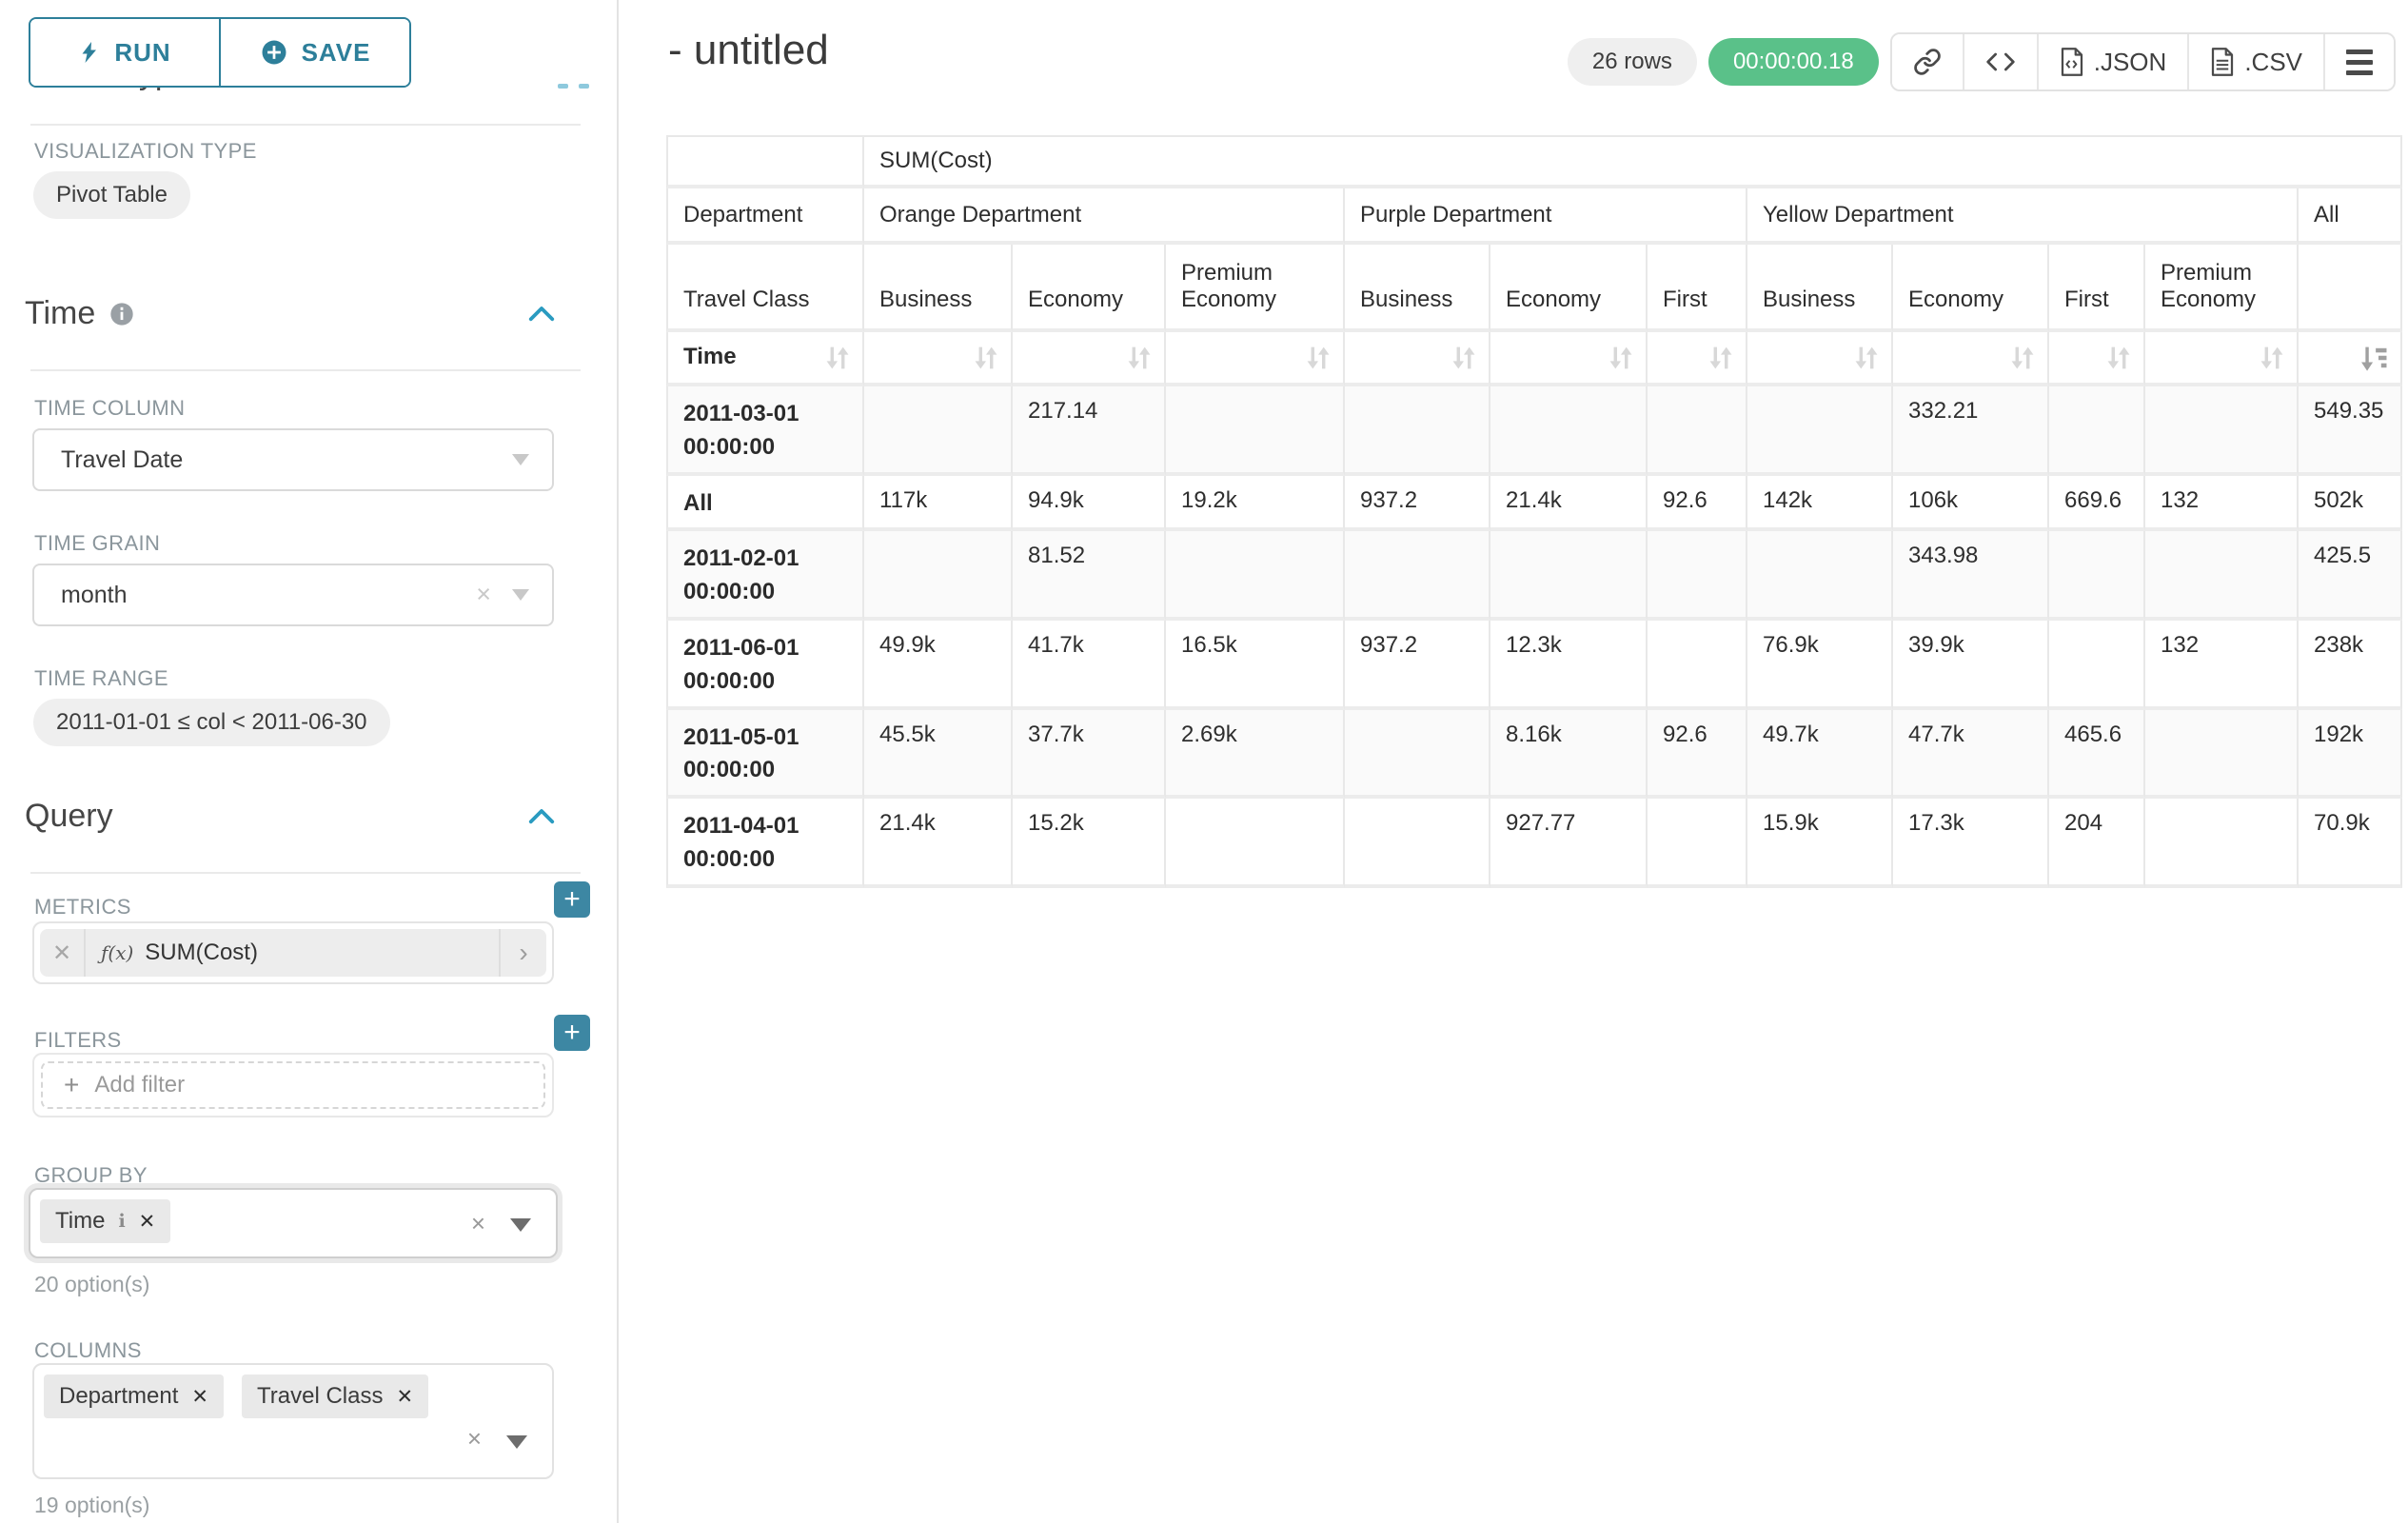 The width and height of the screenshot is (2408, 1523). What do you see at coordinates (765, 844) in the screenshot?
I see `row-label: 2011-04-01 00:00:00` at bounding box center [765, 844].